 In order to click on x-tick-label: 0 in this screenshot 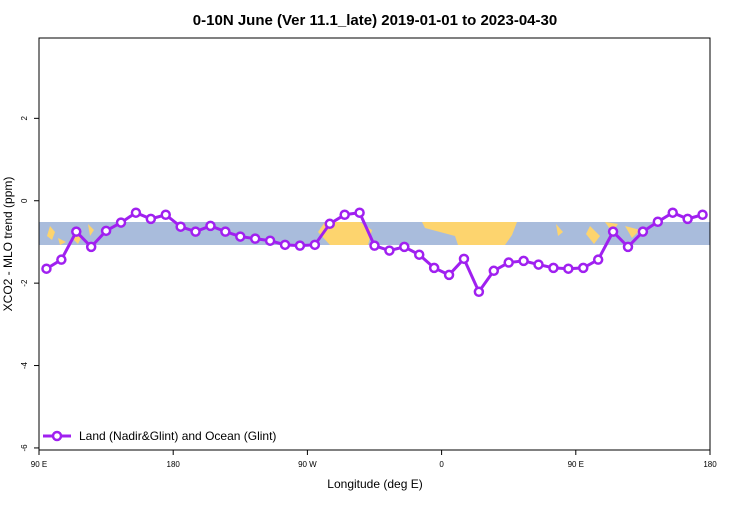, I will do `click(441, 464)`.